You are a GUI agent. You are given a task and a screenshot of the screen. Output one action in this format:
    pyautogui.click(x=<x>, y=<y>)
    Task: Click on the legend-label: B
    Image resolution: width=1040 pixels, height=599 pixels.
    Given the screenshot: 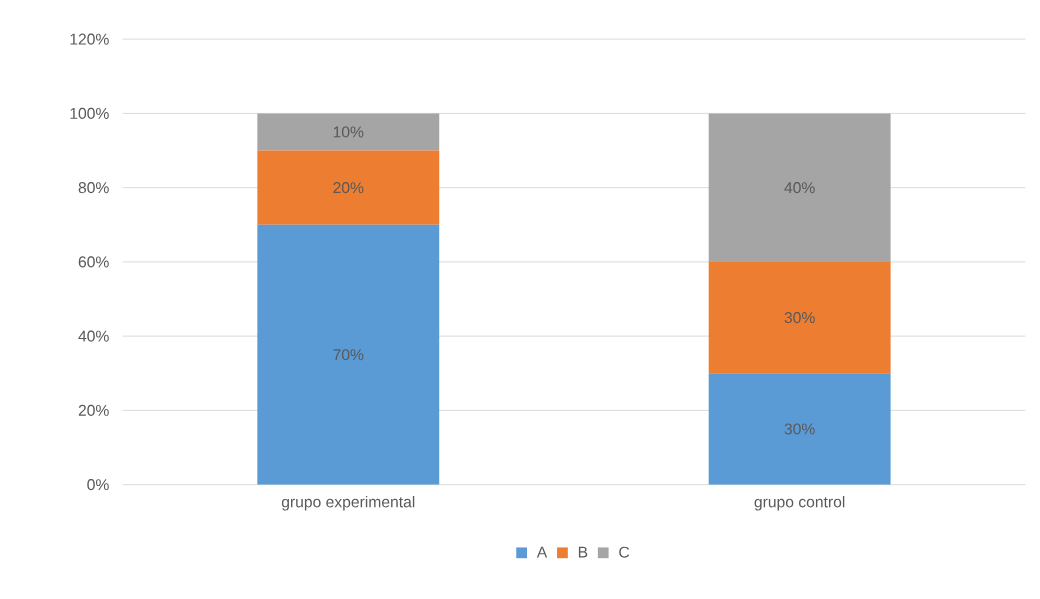 What is the action you would take?
    pyautogui.click(x=583, y=552)
    